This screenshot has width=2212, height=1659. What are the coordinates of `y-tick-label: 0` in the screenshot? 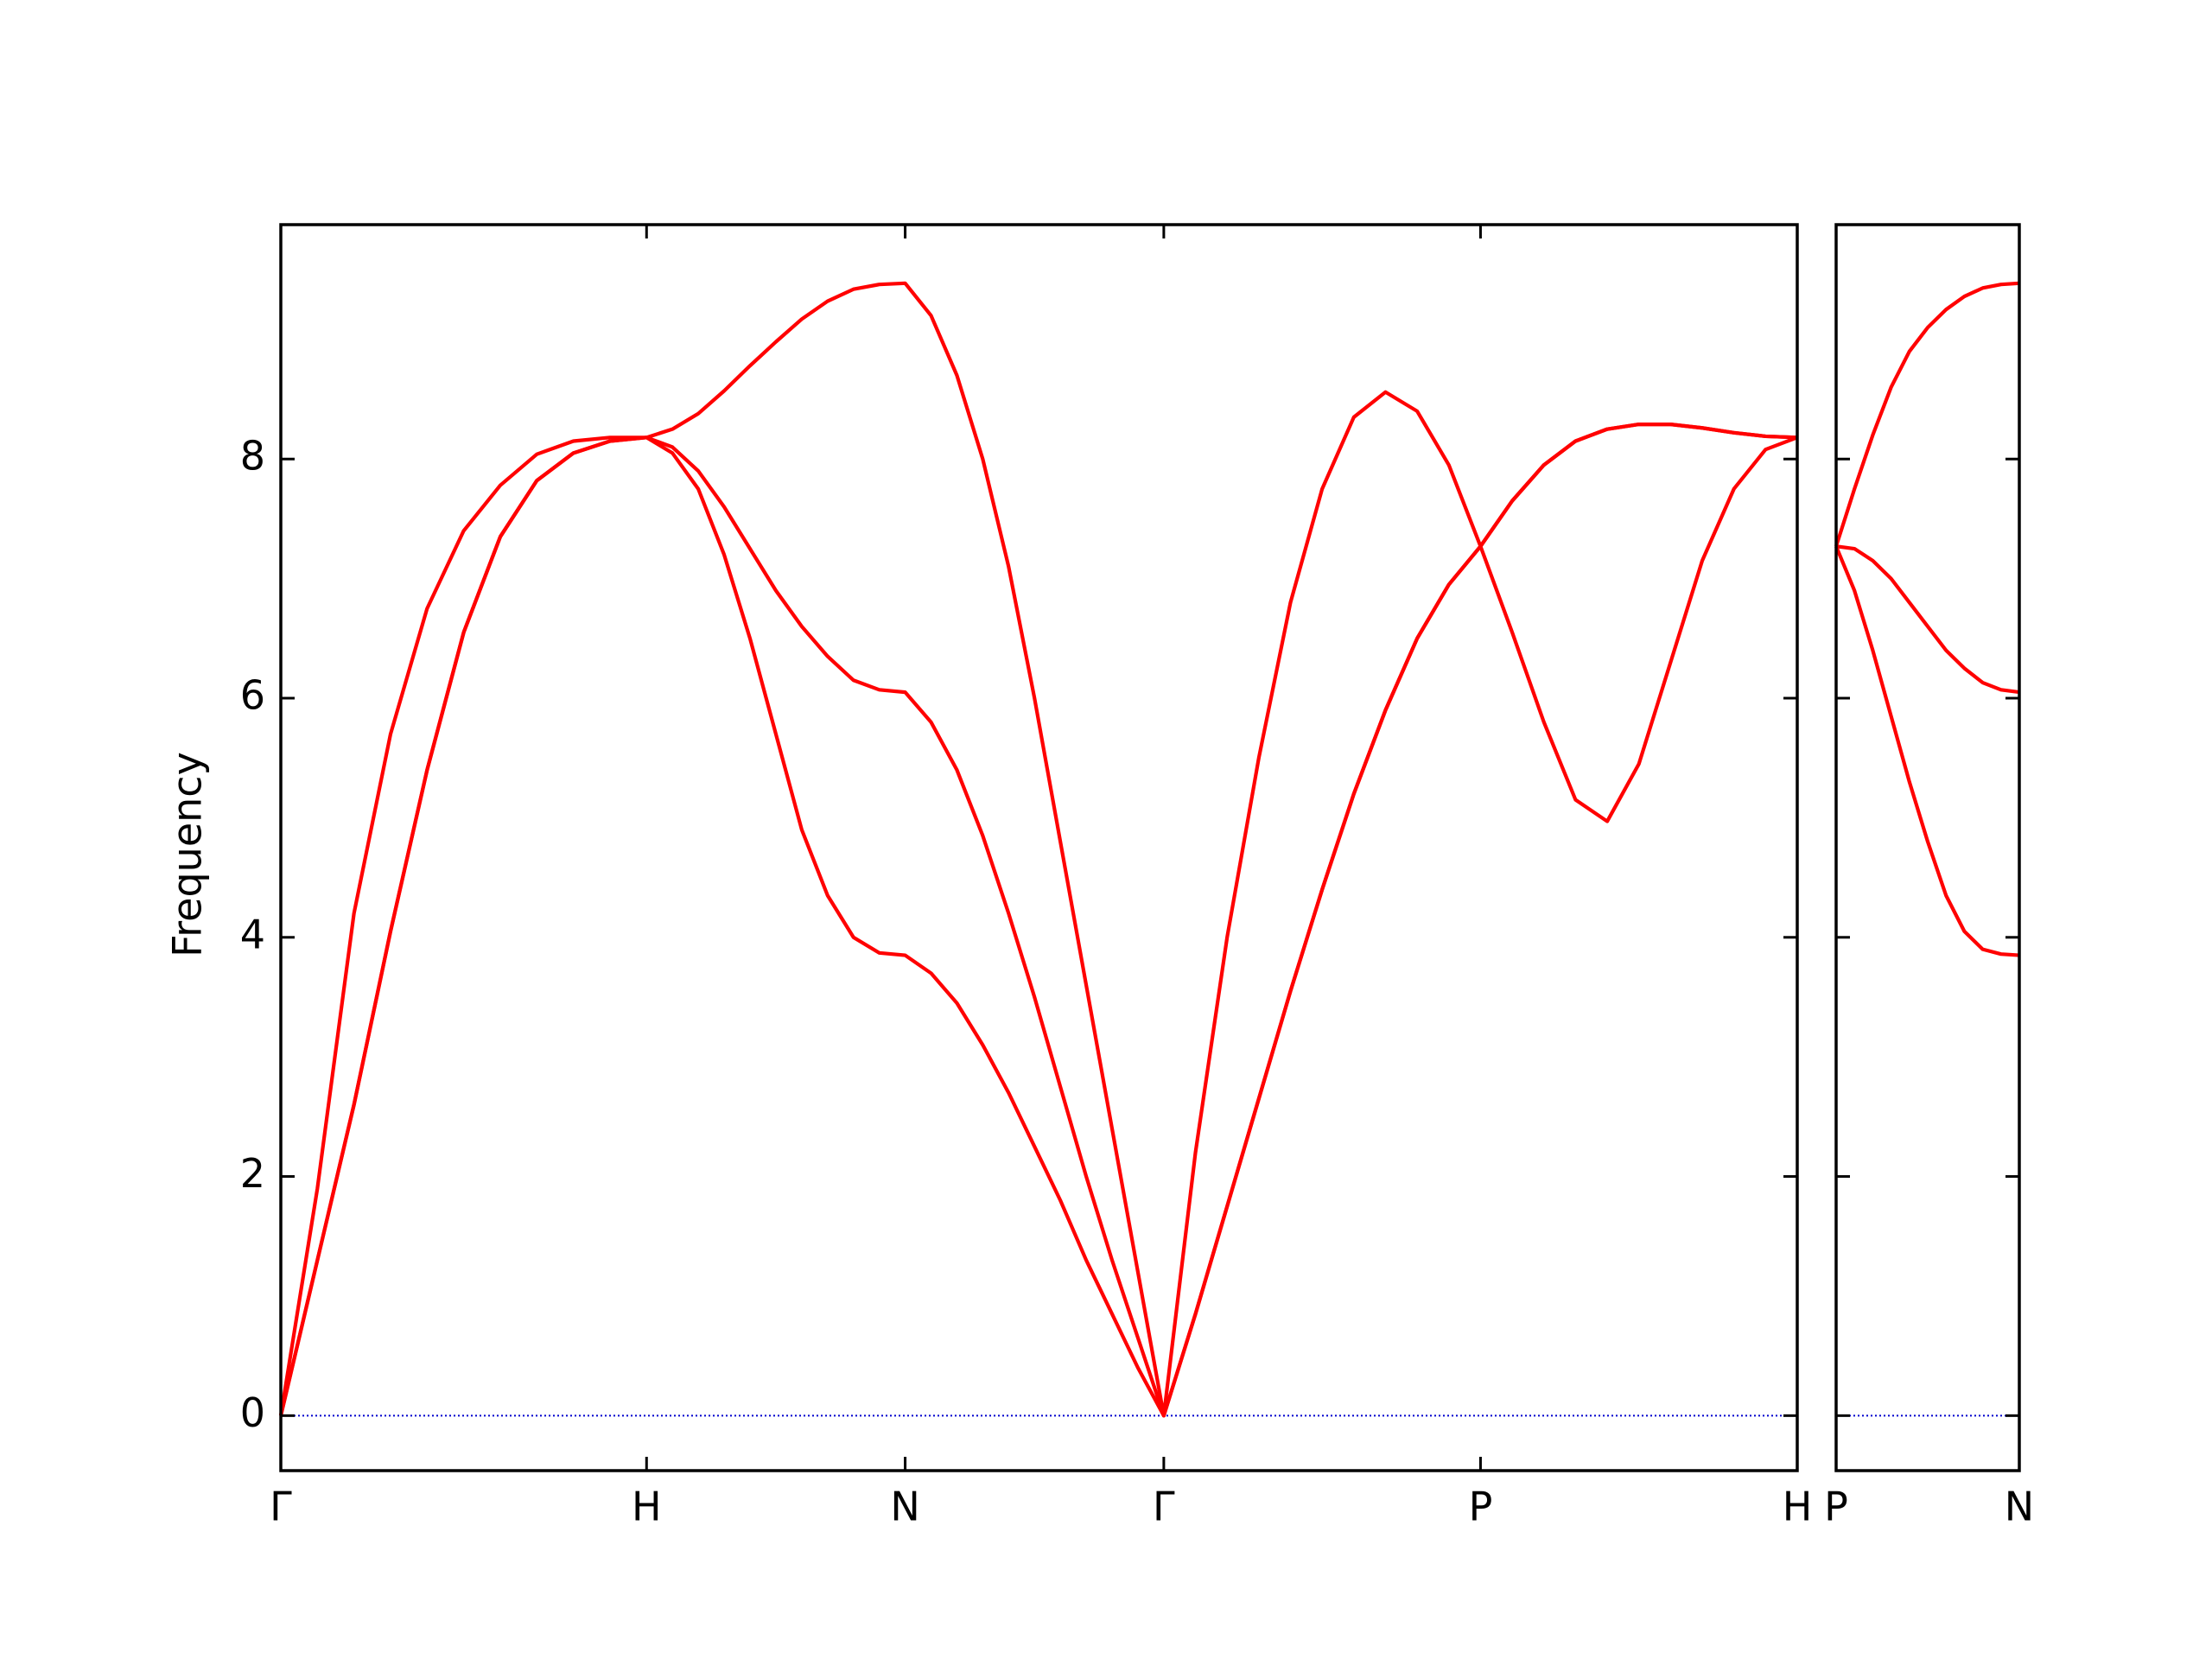 It's located at (252, 1412).